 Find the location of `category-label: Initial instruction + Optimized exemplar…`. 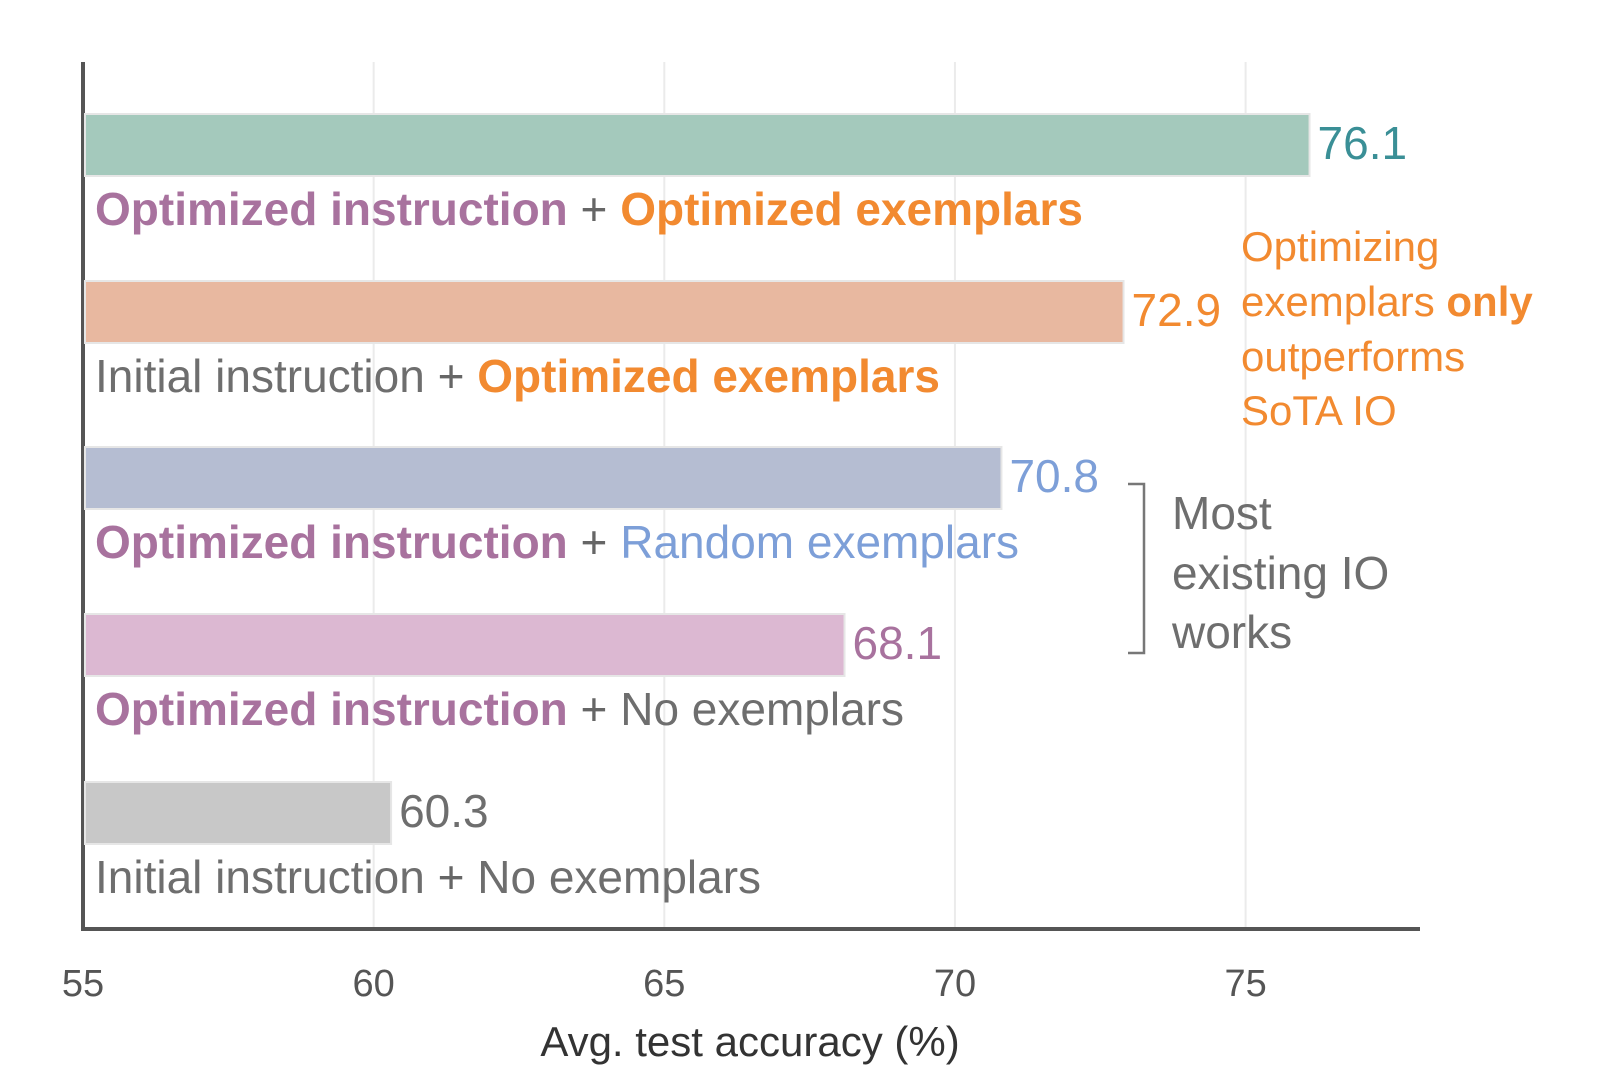

category-label: Initial instruction + Optimized exemplar… is located at coordinates (517, 376).